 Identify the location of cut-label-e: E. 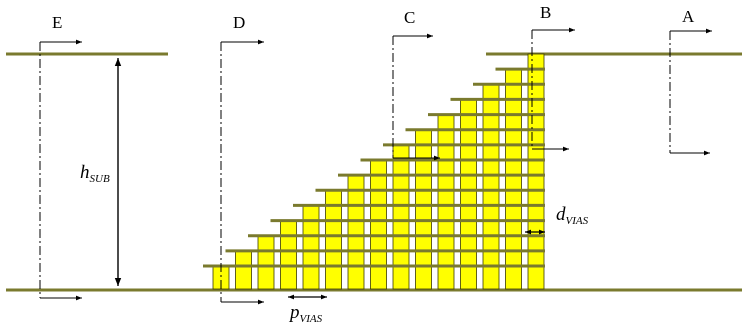
(57, 22).